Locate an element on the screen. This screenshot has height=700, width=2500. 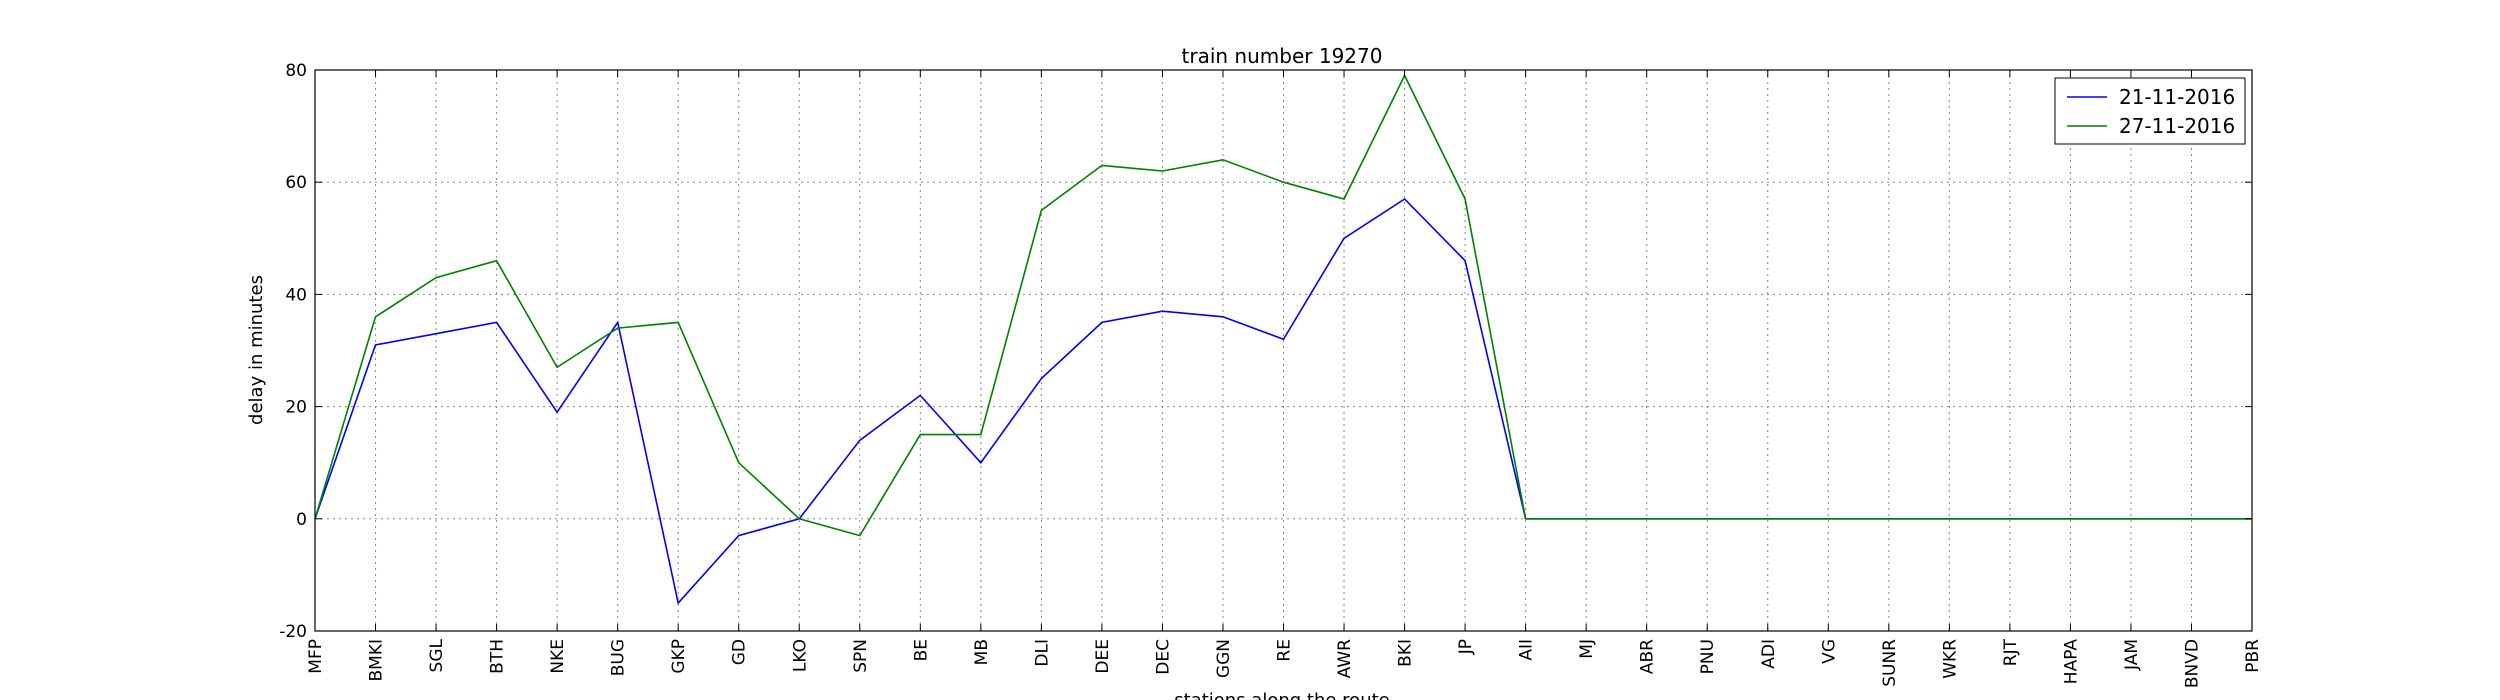
x-tick-label: ABR is located at coordinates (1648, 656).